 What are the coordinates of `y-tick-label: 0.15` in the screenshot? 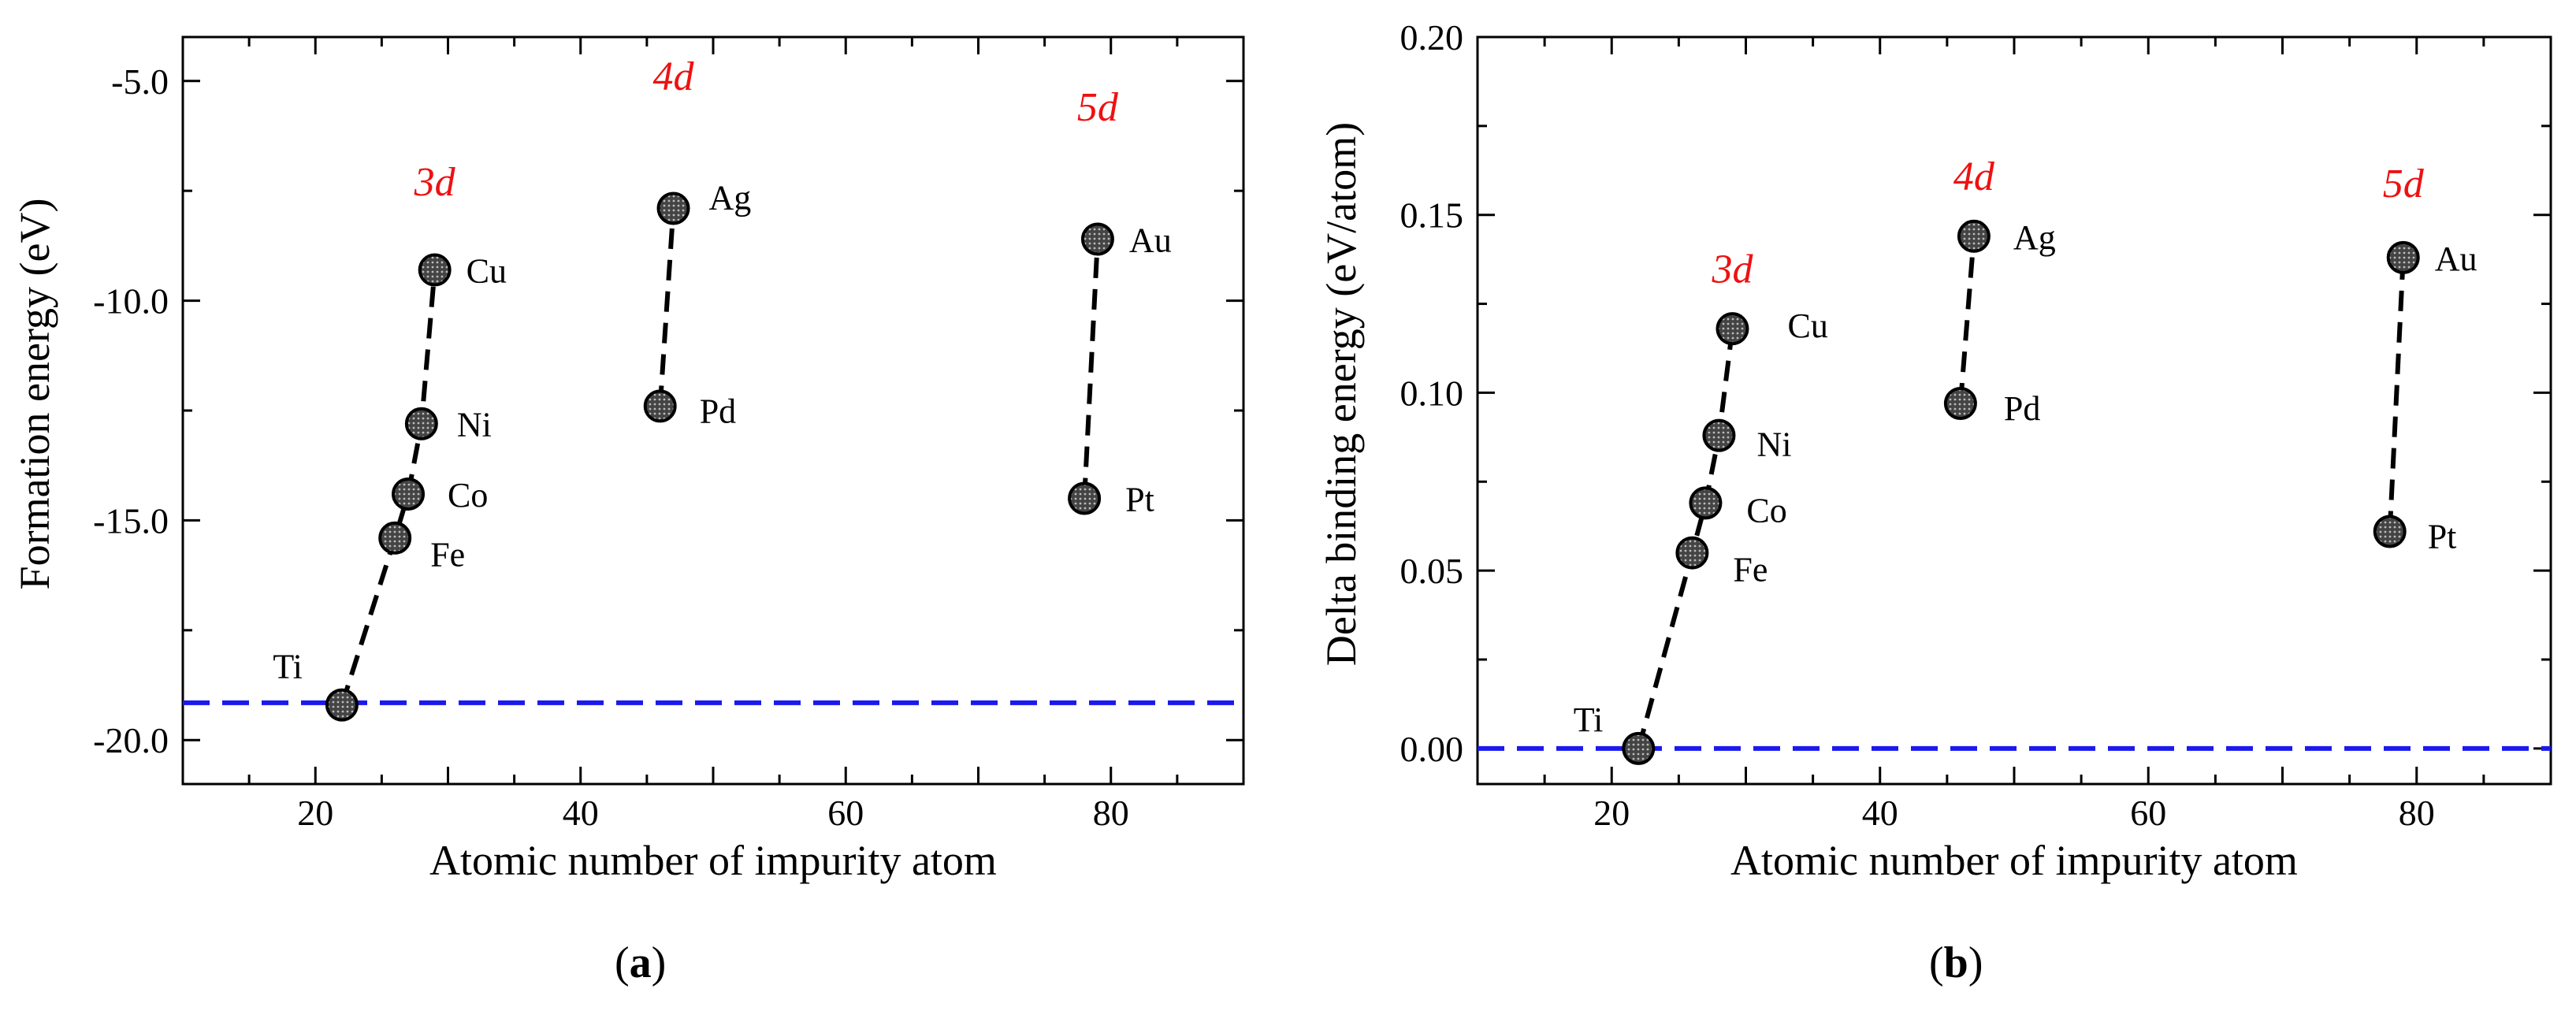 It's located at (1432, 215).